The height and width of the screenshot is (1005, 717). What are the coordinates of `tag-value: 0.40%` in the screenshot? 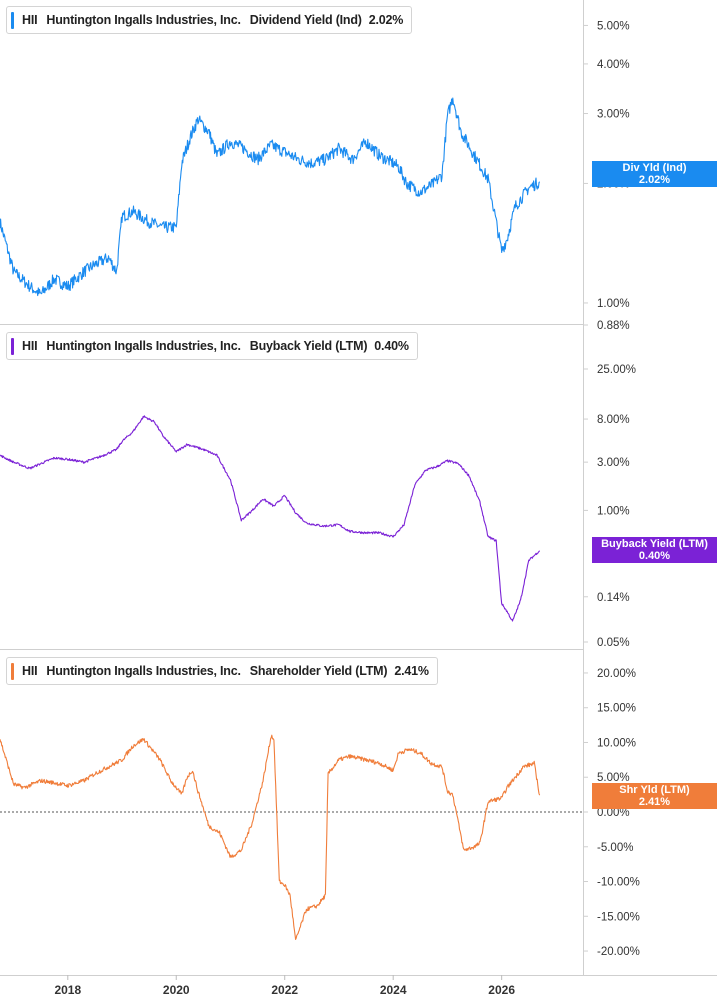 It's located at (654, 556).